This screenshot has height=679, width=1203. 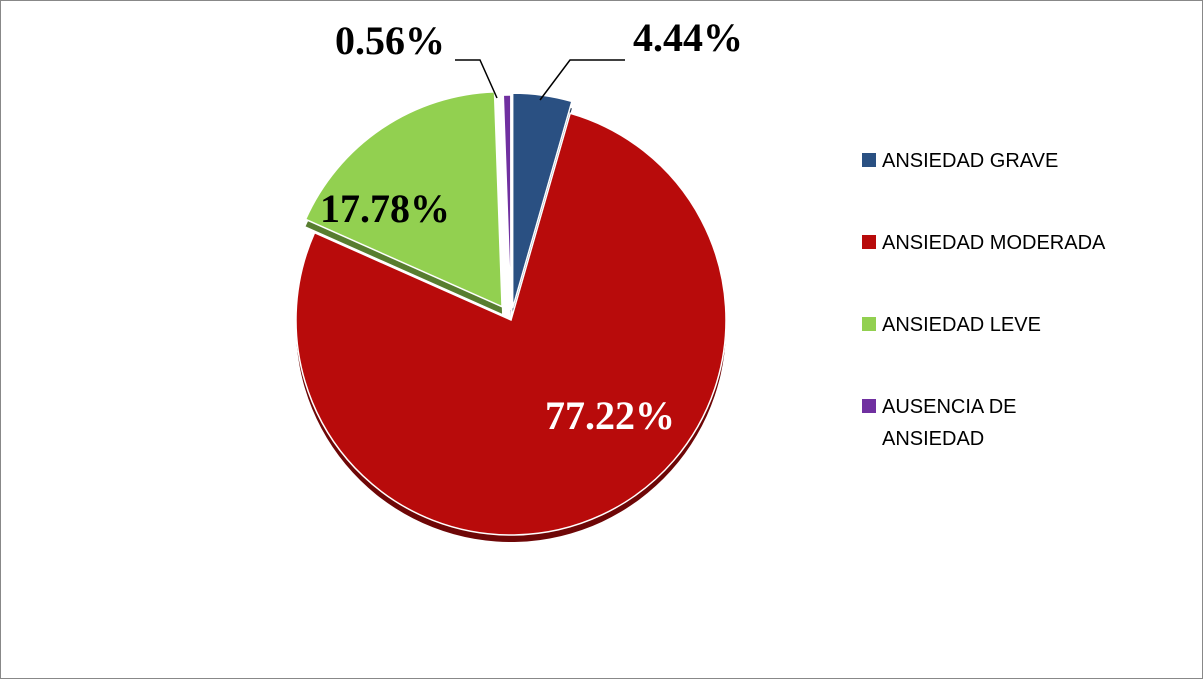 I want to click on data-label: 77.22%, so click(x=610, y=415).